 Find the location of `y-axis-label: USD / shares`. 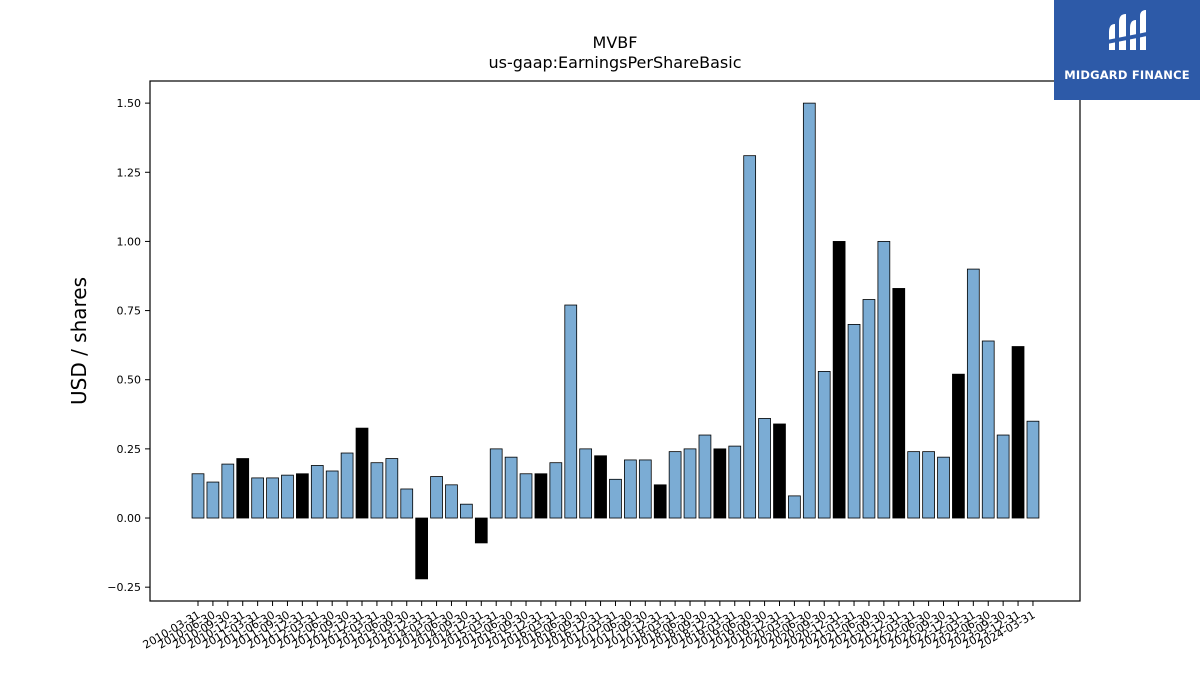

y-axis-label: USD / shares is located at coordinates (79, 341).